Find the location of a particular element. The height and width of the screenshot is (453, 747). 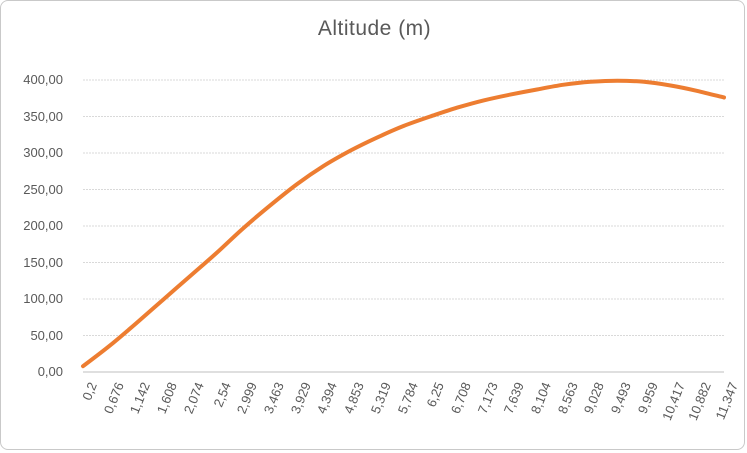

y-axis-tick-label: 100,00 is located at coordinates (43, 298).